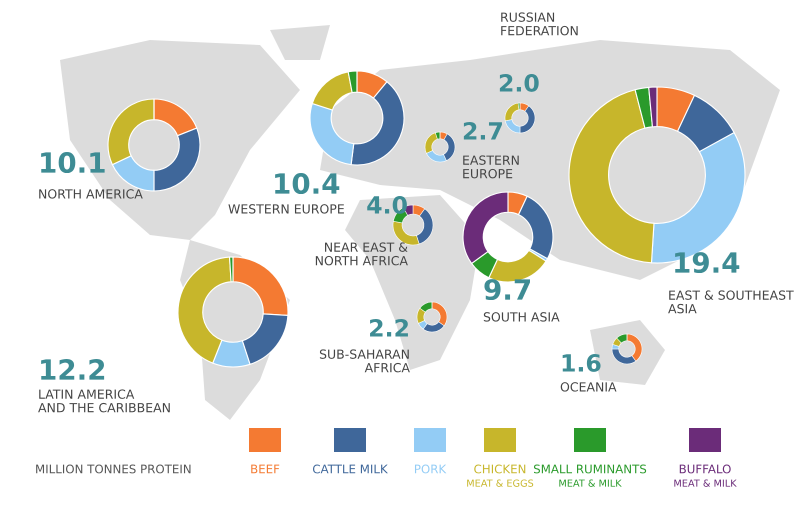 The height and width of the screenshot is (510, 804). What do you see at coordinates (362, 254) in the screenshot?
I see `text: NEAR EAST & NORTH AFRICA` at bounding box center [362, 254].